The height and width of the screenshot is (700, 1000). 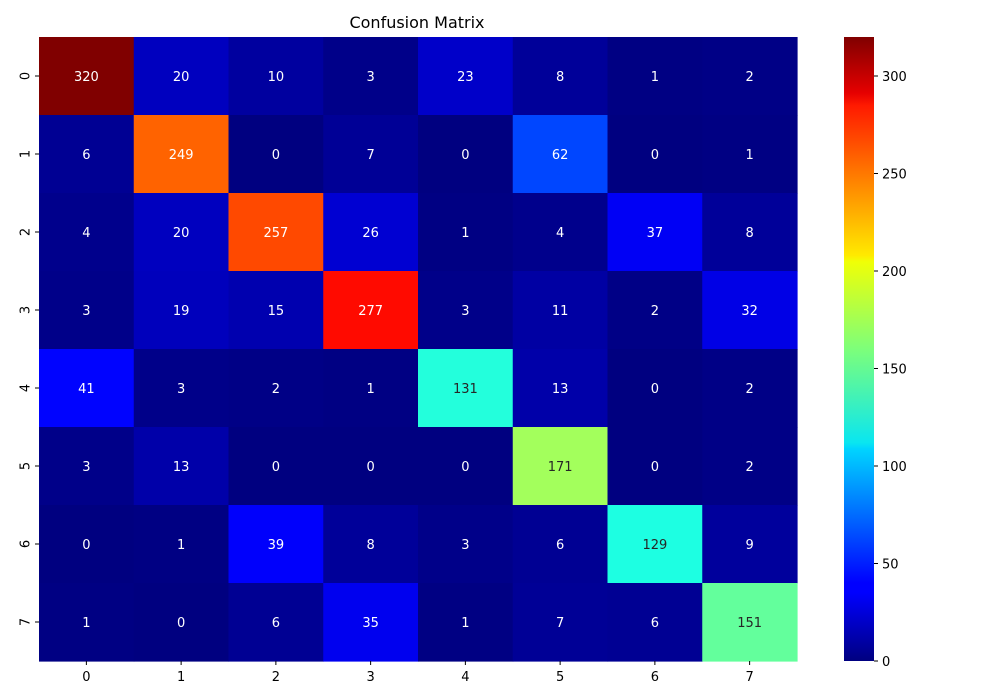 What do you see at coordinates (370, 311) in the screenshot?
I see `cell-value-label: 277` at bounding box center [370, 311].